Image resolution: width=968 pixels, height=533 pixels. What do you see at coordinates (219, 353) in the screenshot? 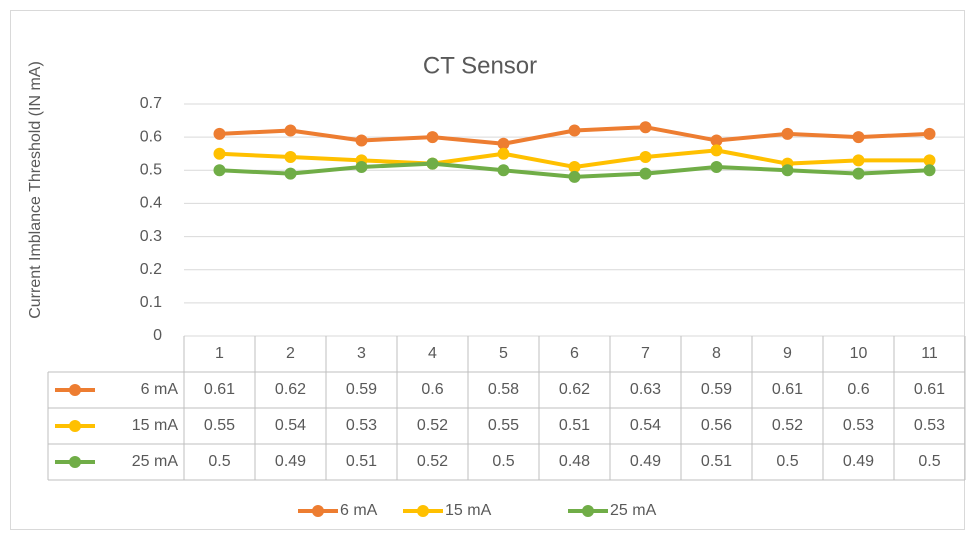
I see `x-tick-label: 1` at bounding box center [219, 353].